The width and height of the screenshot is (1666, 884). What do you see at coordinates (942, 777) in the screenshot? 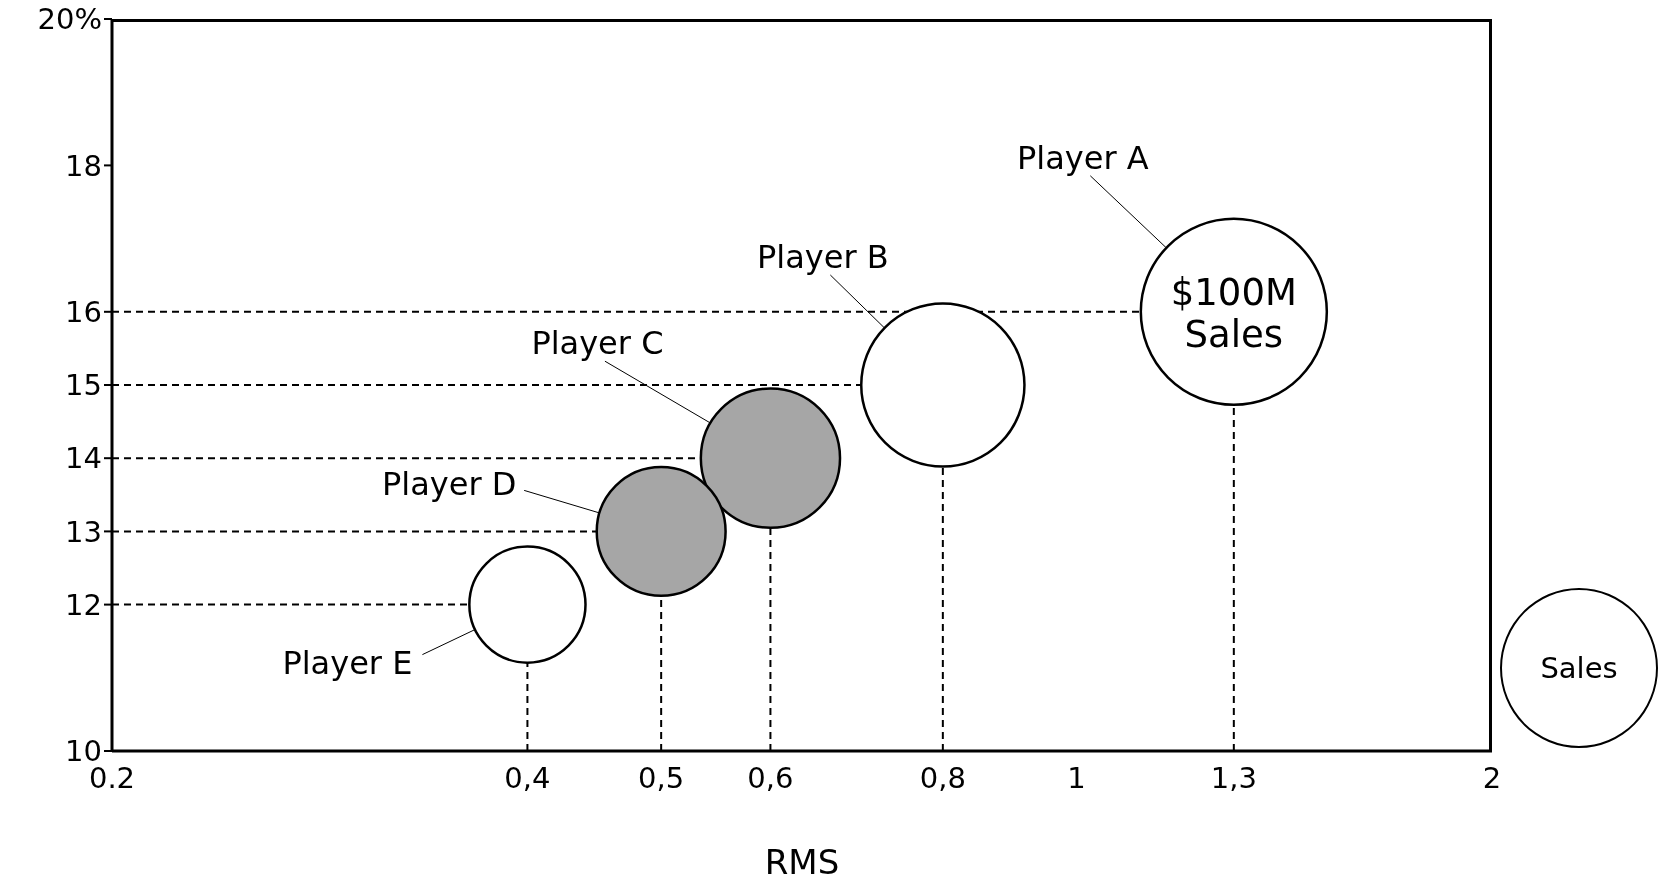
I see `x-tick-label: 0,8` at bounding box center [942, 777].